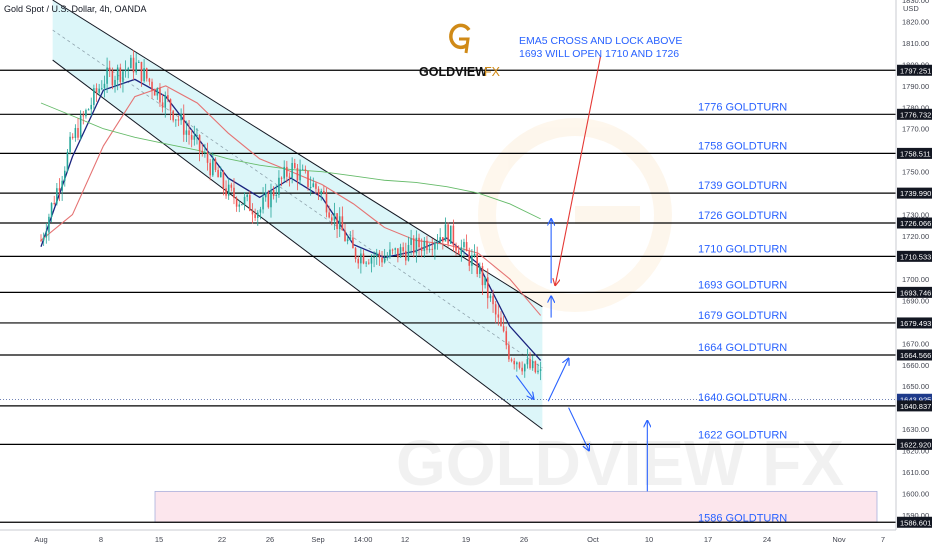  Describe the element at coordinates (915, 343) in the screenshot. I see `price-tick-label-7: 1670.00` at that location.